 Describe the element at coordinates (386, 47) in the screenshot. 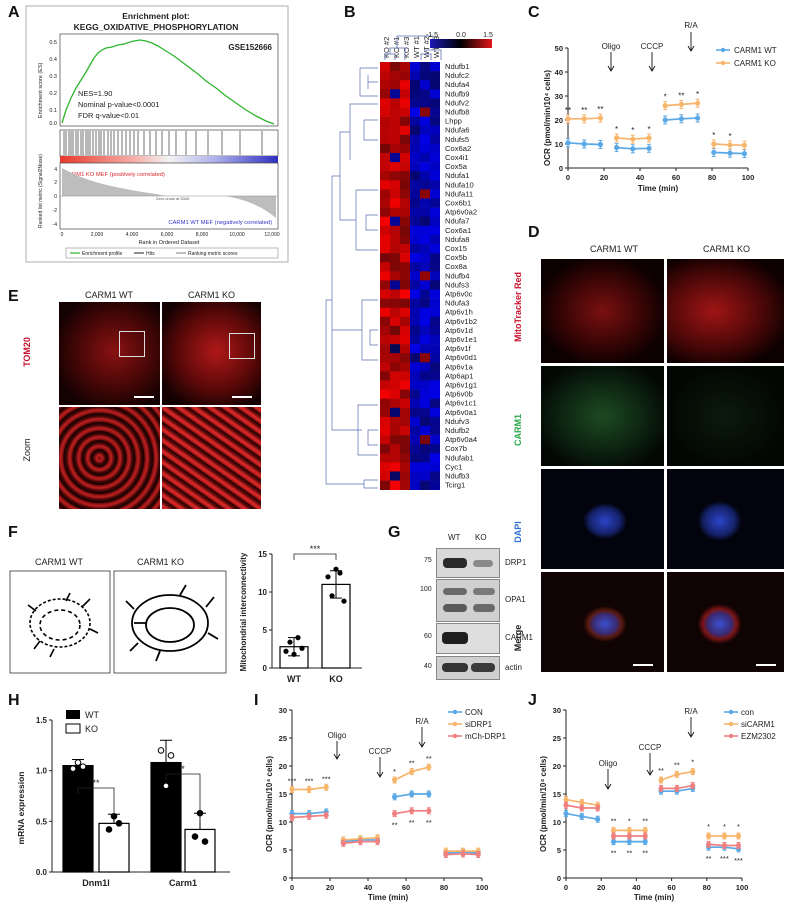

I see `heatmap-col-label: KO #2` at that location.